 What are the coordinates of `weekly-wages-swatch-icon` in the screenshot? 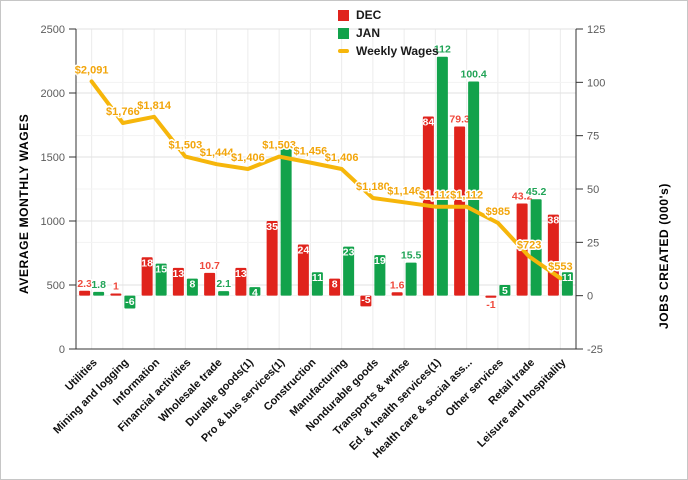 It's located at (343, 51).